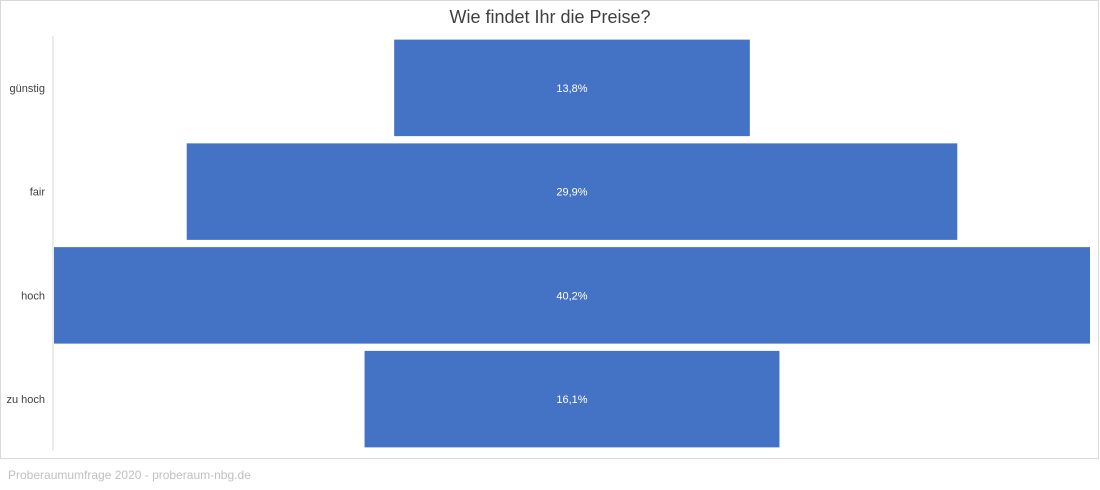  What do you see at coordinates (550, 17) in the screenshot?
I see `chart-title: Wie findet Ihr die Preise?` at bounding box center [550, 17].